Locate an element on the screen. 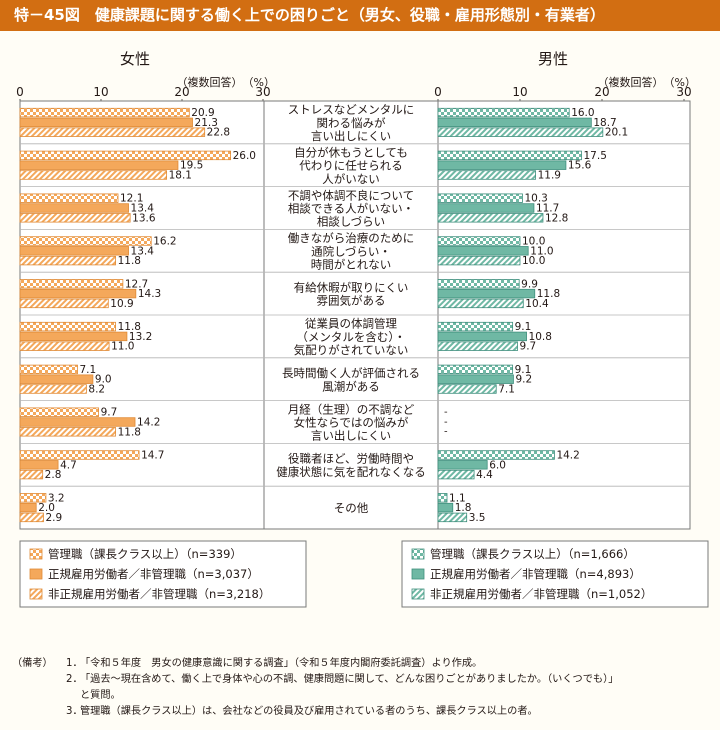 The width and height of the screenshot is (720, 730). bar-value-label: 18.1 is located at coordinates (180, 176).